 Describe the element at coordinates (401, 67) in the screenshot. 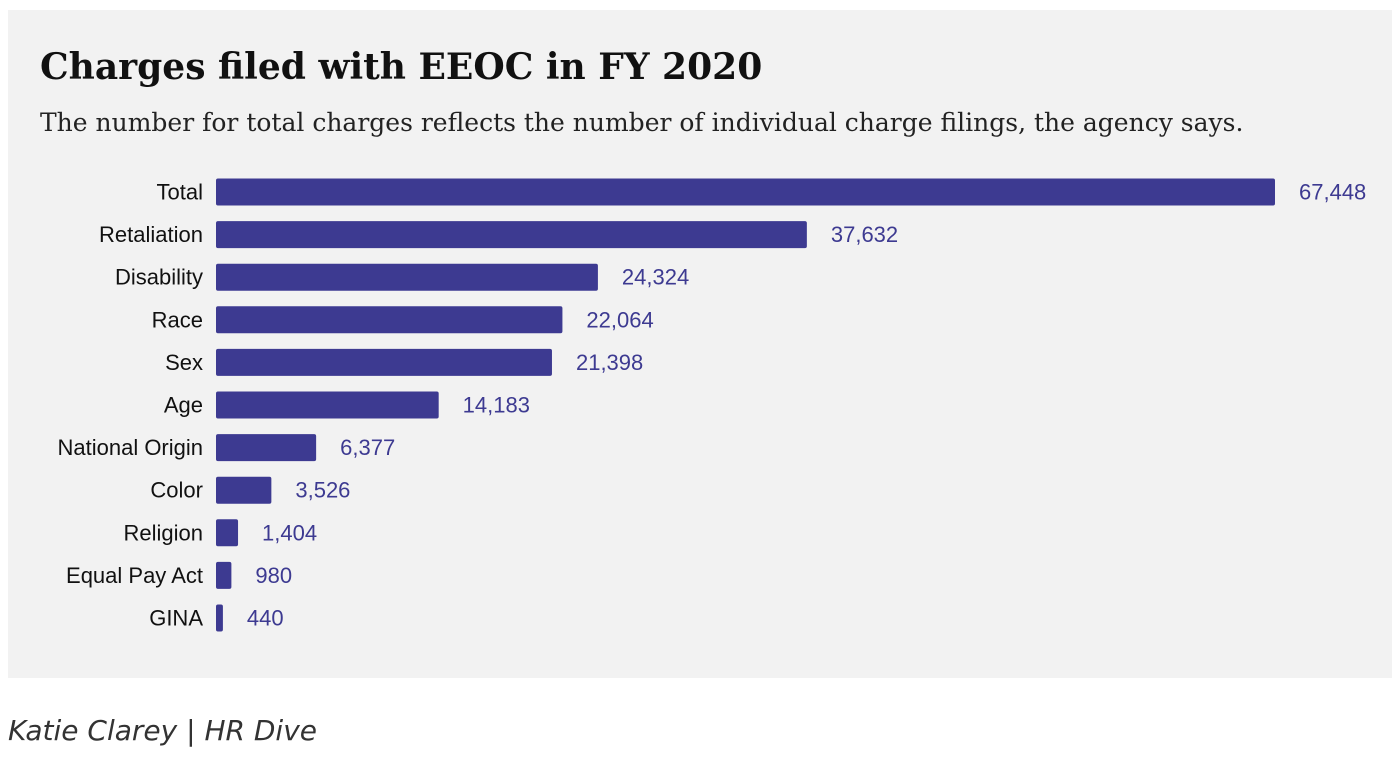

I see `chart-title: Charges filed with EEOC in FY 2020` at that location.